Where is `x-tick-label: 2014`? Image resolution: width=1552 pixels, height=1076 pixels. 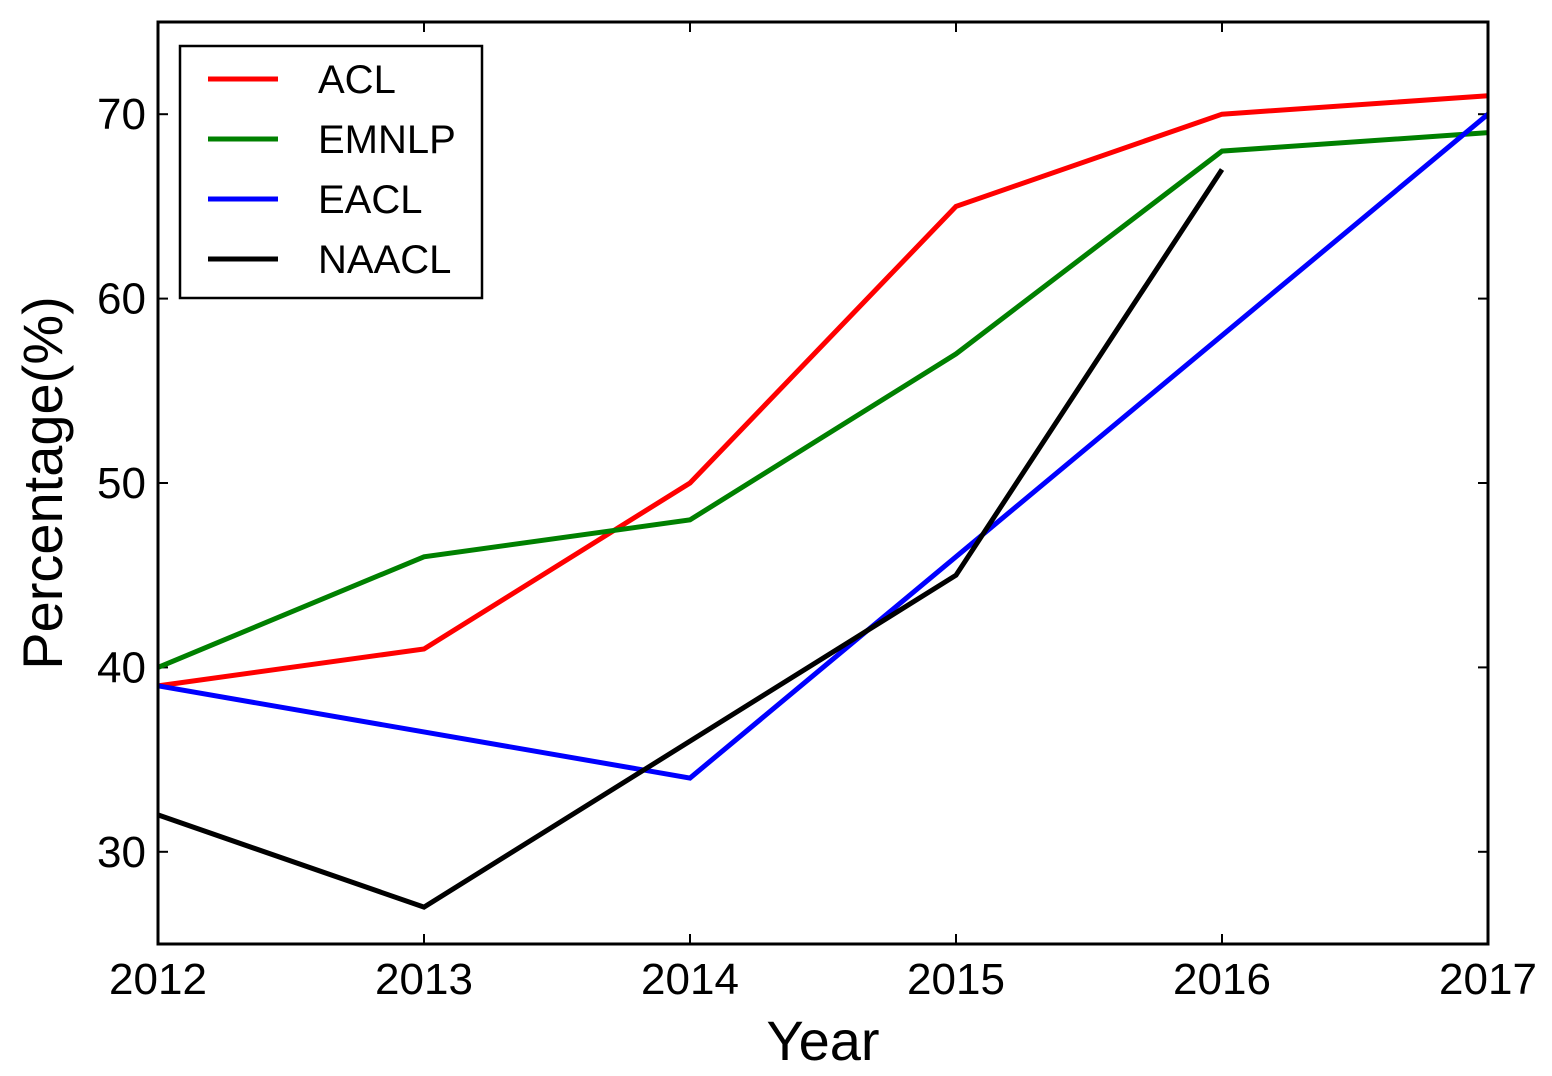
x-tick-label: 2014 is located at coordinates (690, 979).